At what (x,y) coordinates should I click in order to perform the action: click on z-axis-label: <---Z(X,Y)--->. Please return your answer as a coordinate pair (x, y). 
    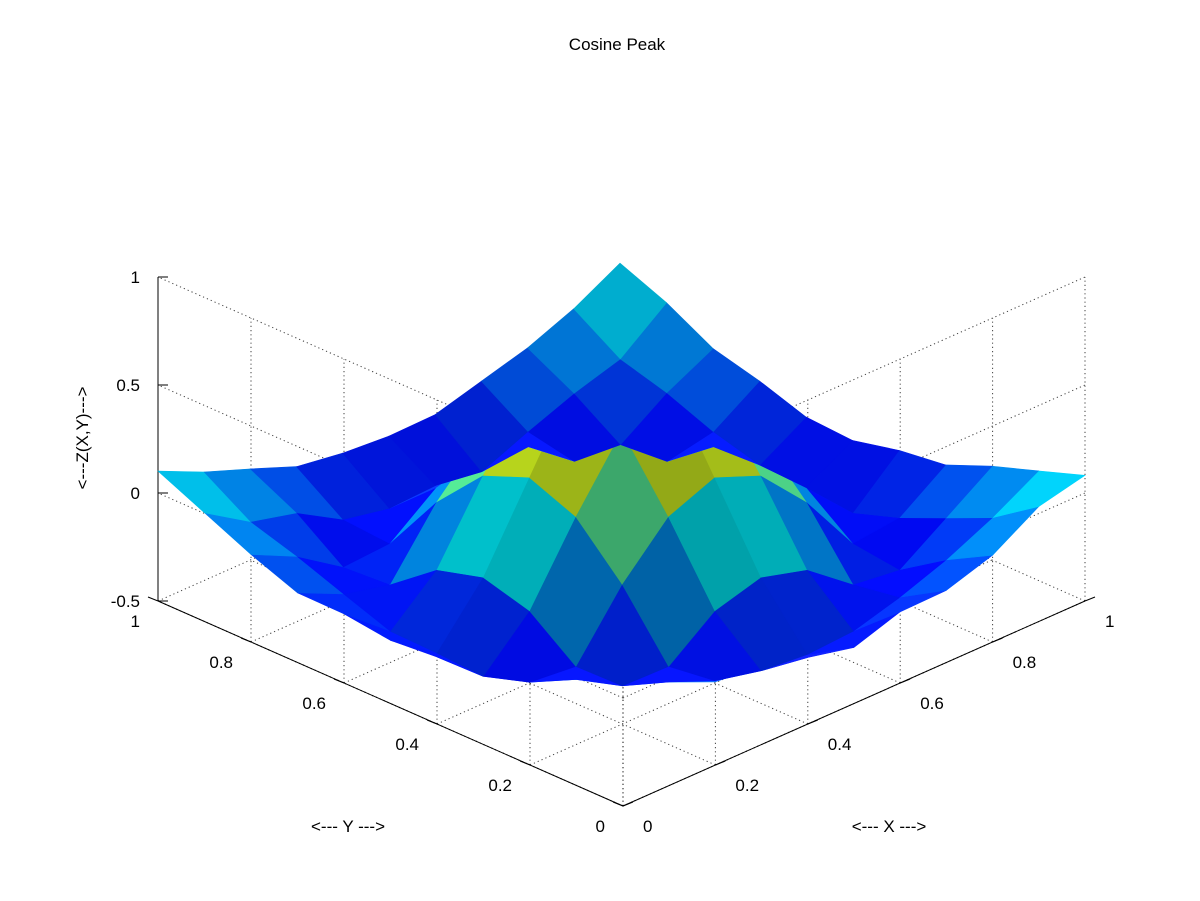
    Looking at the image, I should click on (82, 437).